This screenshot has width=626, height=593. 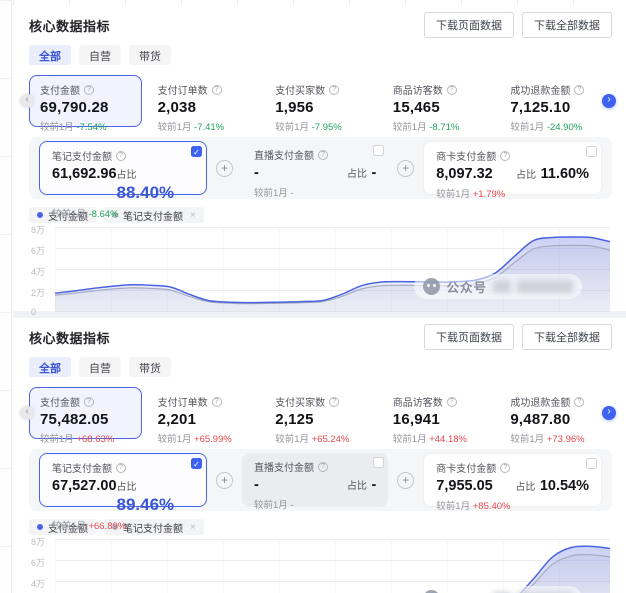 I want to click on submetric-label: 商卡支付金额, so click(x=466, y=469).